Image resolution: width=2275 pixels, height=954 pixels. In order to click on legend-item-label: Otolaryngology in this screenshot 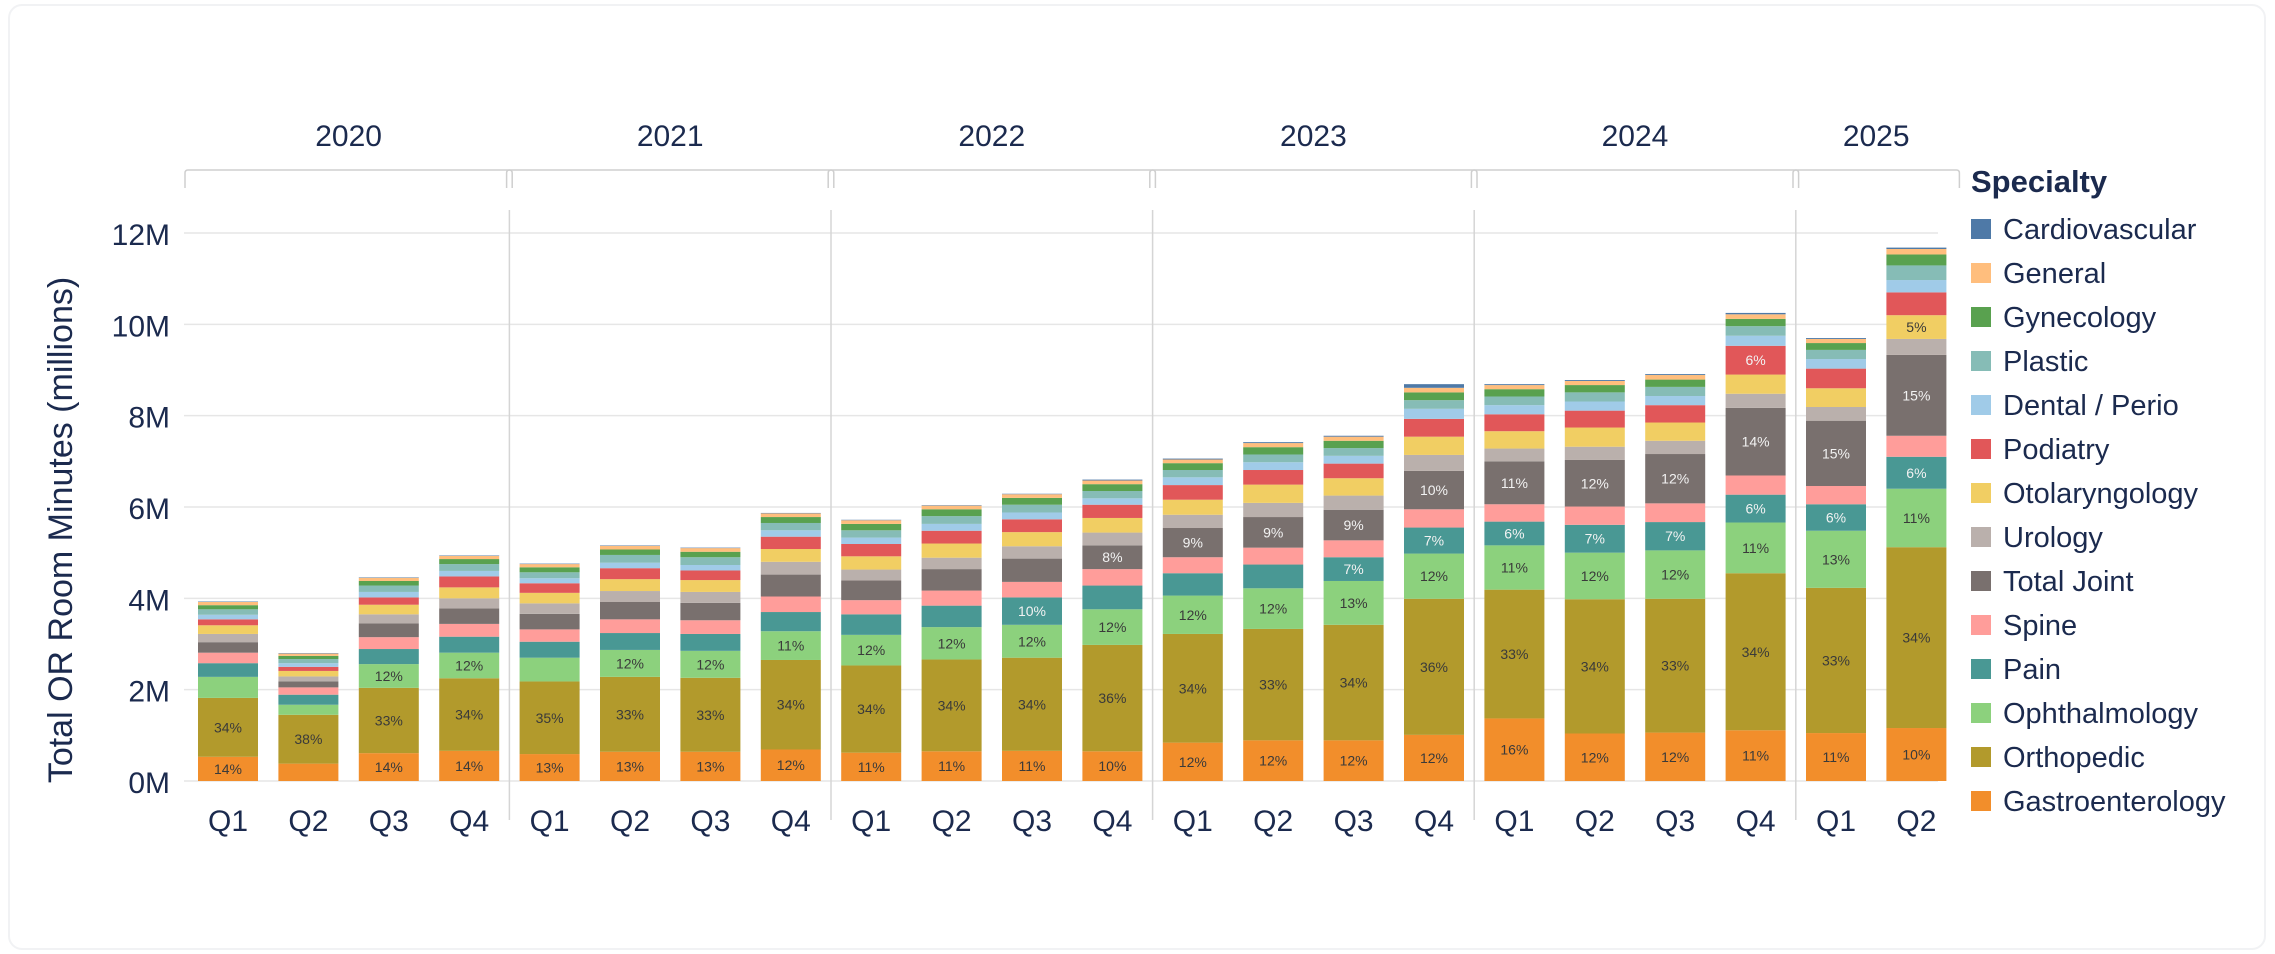, I will do `click(2101, 494)`.